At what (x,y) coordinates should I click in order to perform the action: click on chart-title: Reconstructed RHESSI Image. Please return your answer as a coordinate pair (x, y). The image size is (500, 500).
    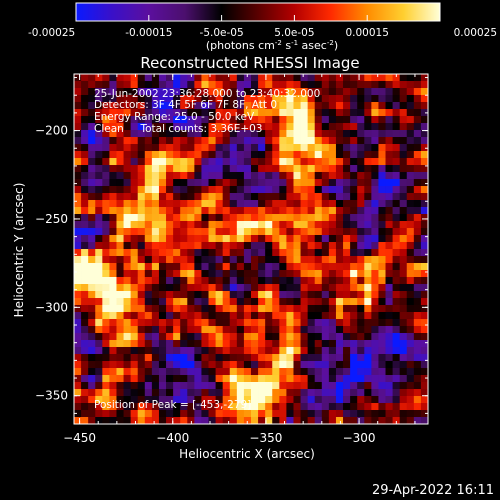
    Looking at the image, I should click on (249, 63).